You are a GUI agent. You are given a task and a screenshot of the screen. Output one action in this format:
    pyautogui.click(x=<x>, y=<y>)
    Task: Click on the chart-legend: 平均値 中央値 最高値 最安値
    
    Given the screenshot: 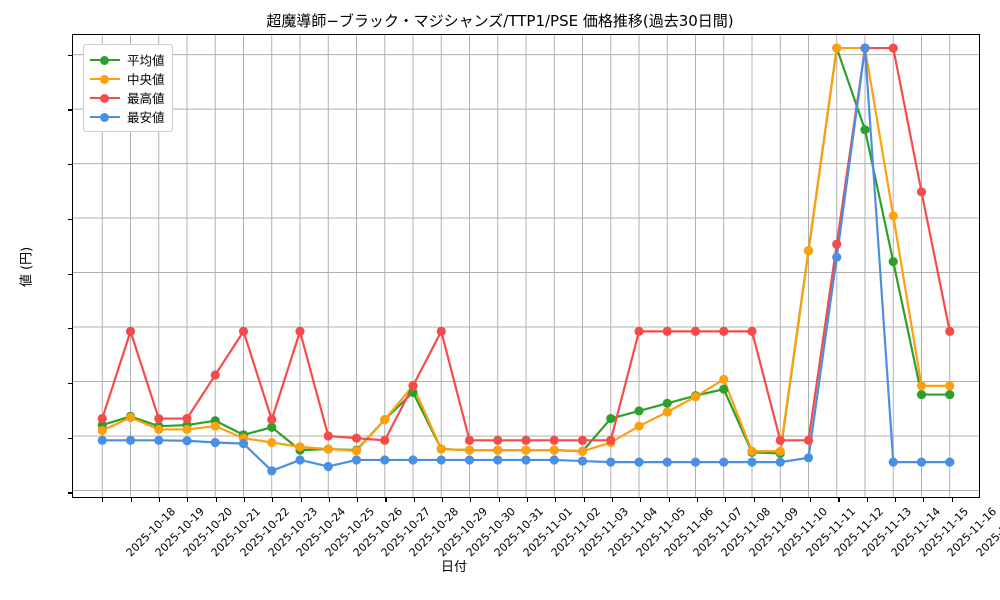 What is the action you would take?
    pyautogui.click(x=128, y=88)
    